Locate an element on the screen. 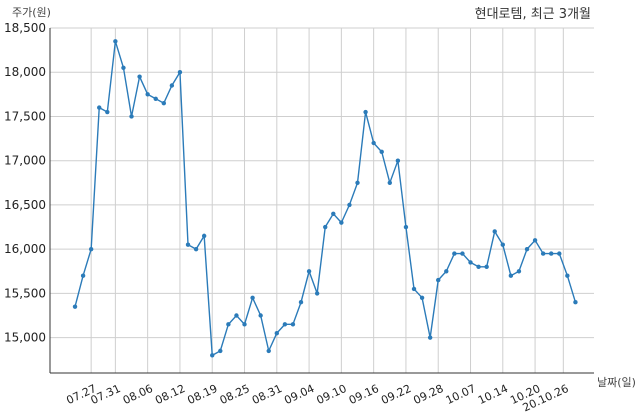 This screenshot has height=414, width=640. x-tick-label: 08.06 is located at coordinates (138, 394).